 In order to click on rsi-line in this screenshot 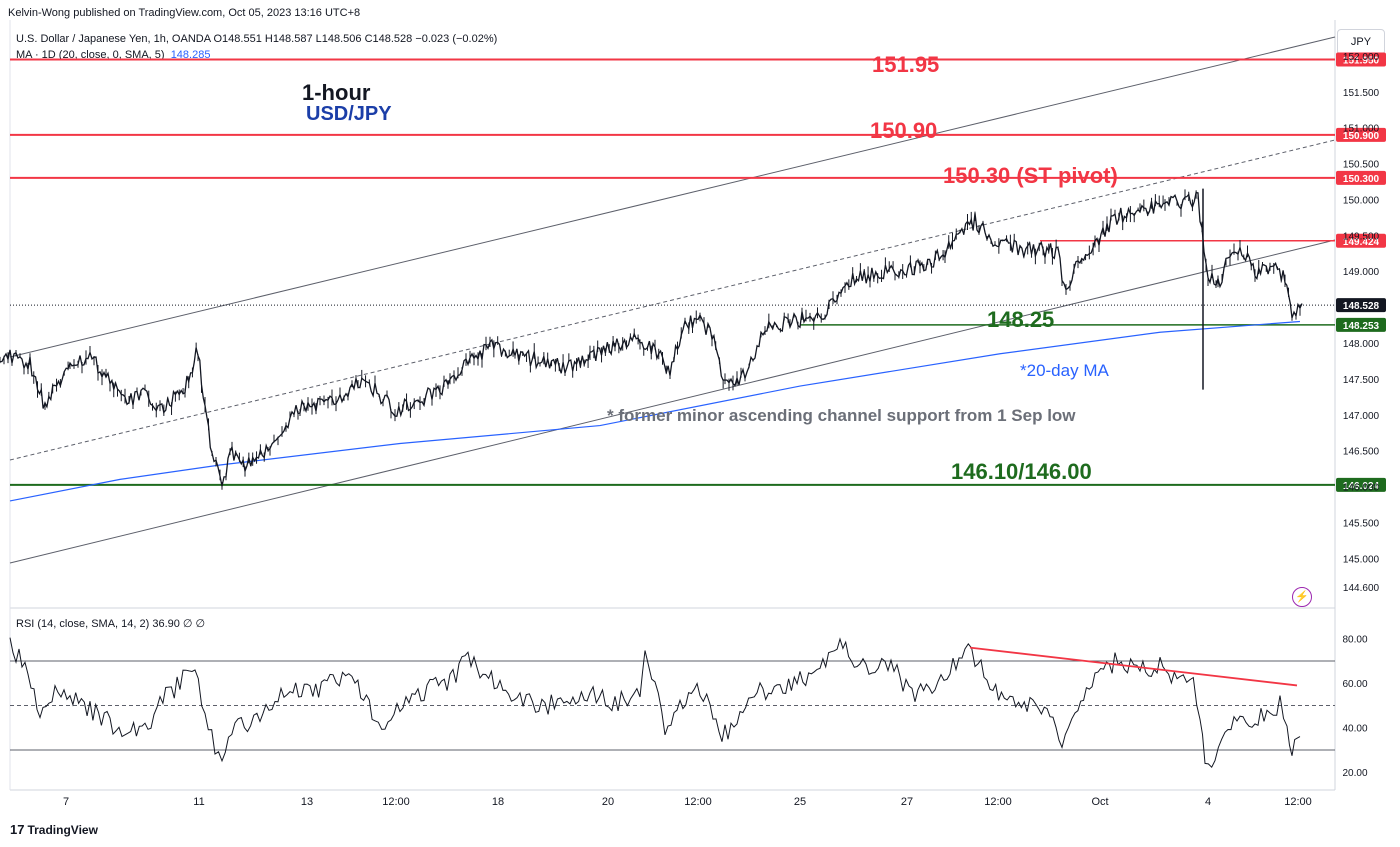, I will do `click(655, 703)`.